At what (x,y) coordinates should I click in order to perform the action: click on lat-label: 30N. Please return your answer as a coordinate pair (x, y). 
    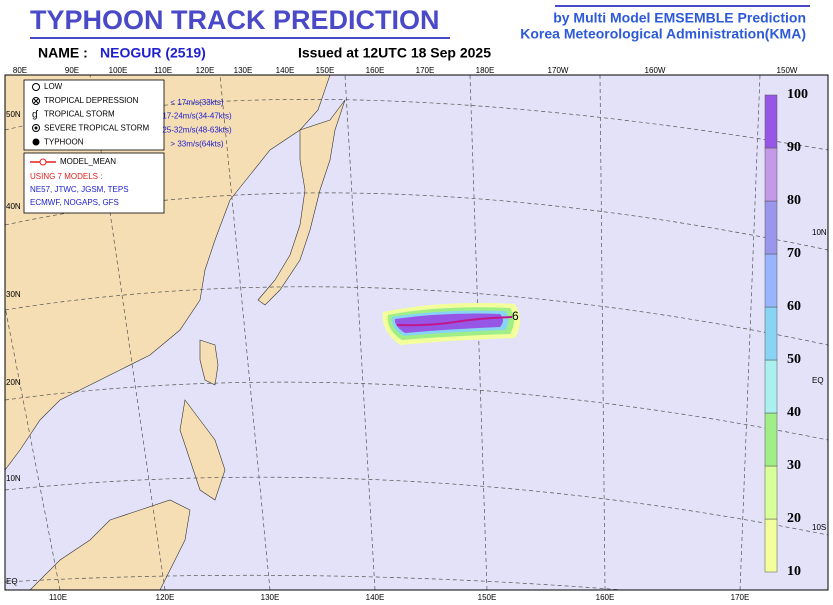
    Looking at the image, I should click on (13, 294).